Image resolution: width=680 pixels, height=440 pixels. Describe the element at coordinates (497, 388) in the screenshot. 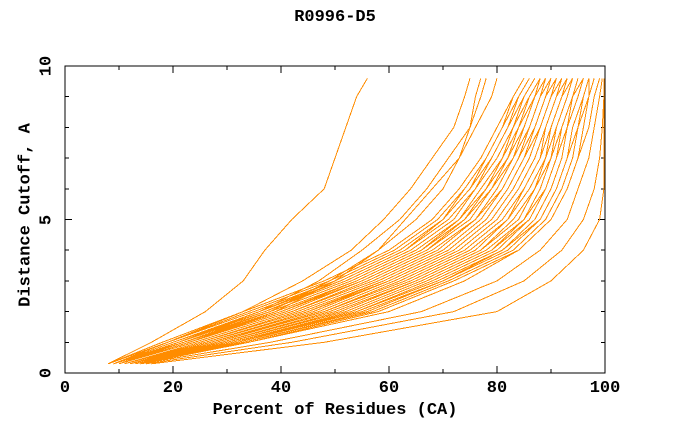

I see `x-tick-label: 80` at that location.